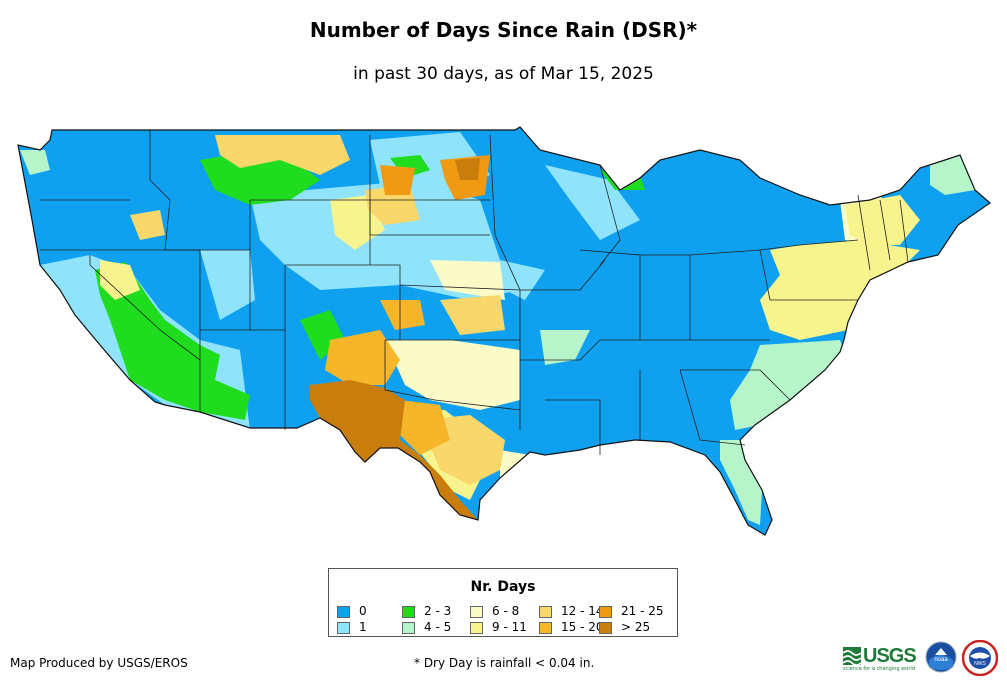 This screenshot has height=691, width=1007. I want to click on legend-item-9: > 25, so click(624, 627).